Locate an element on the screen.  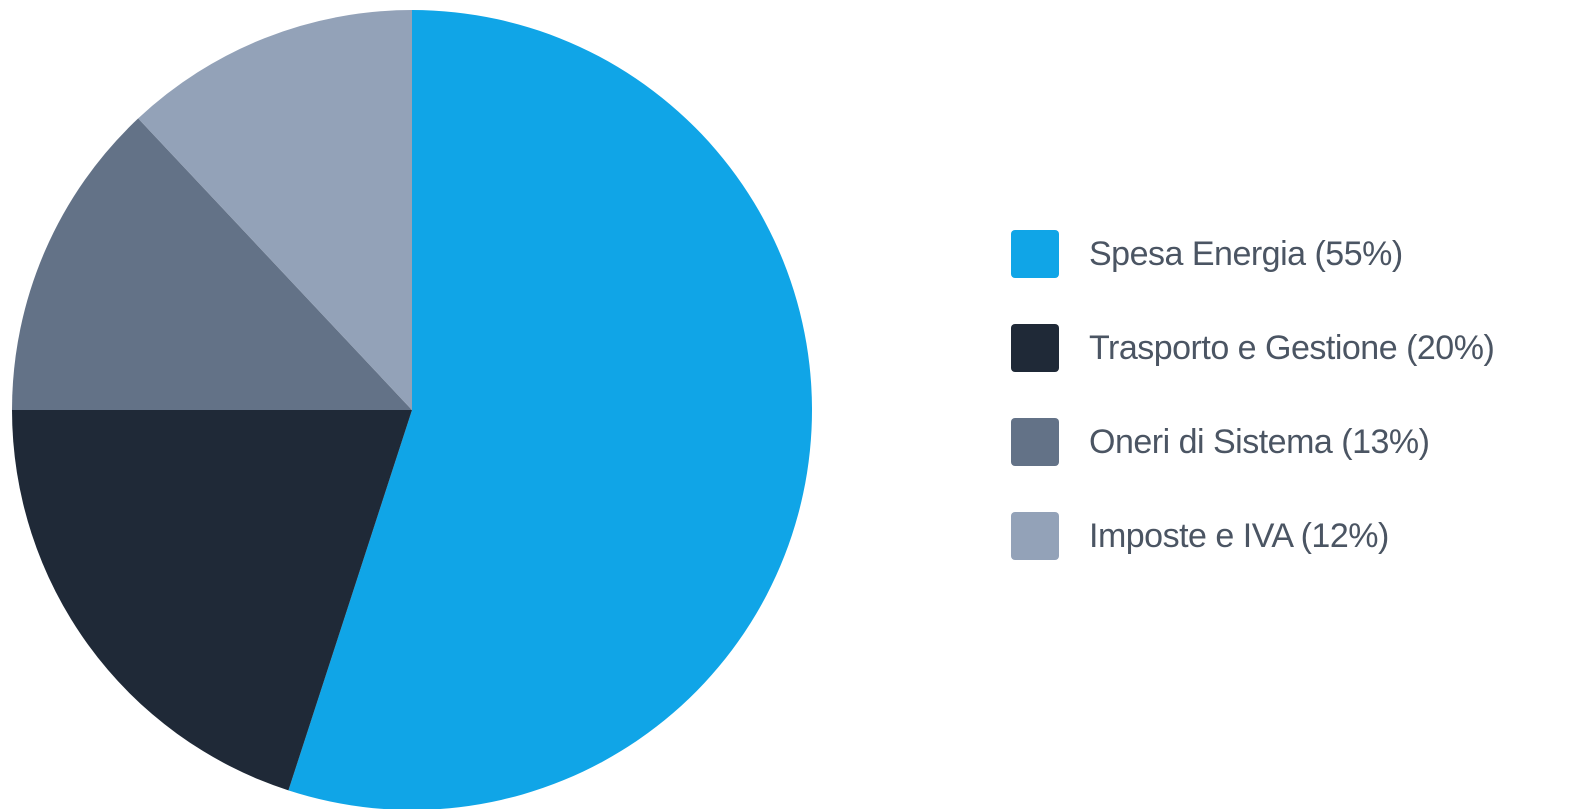
legend-item-trasporto-gestione: Trasporto e Gestione (20%) is located at coordinates (1288, 348).